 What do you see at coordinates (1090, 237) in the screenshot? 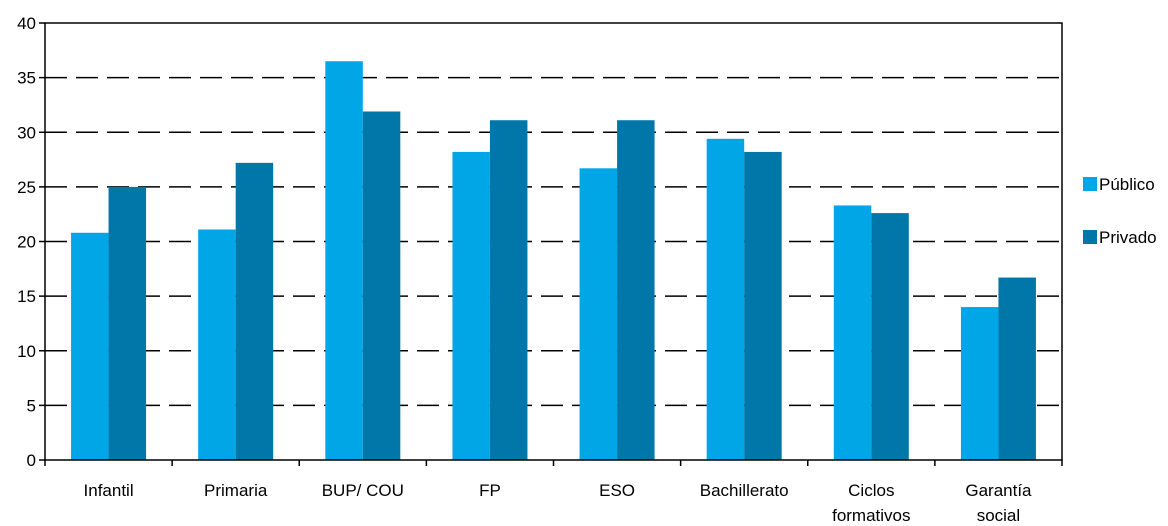
I see `legend-swatch-privado` at bounding box center [1090, 237].